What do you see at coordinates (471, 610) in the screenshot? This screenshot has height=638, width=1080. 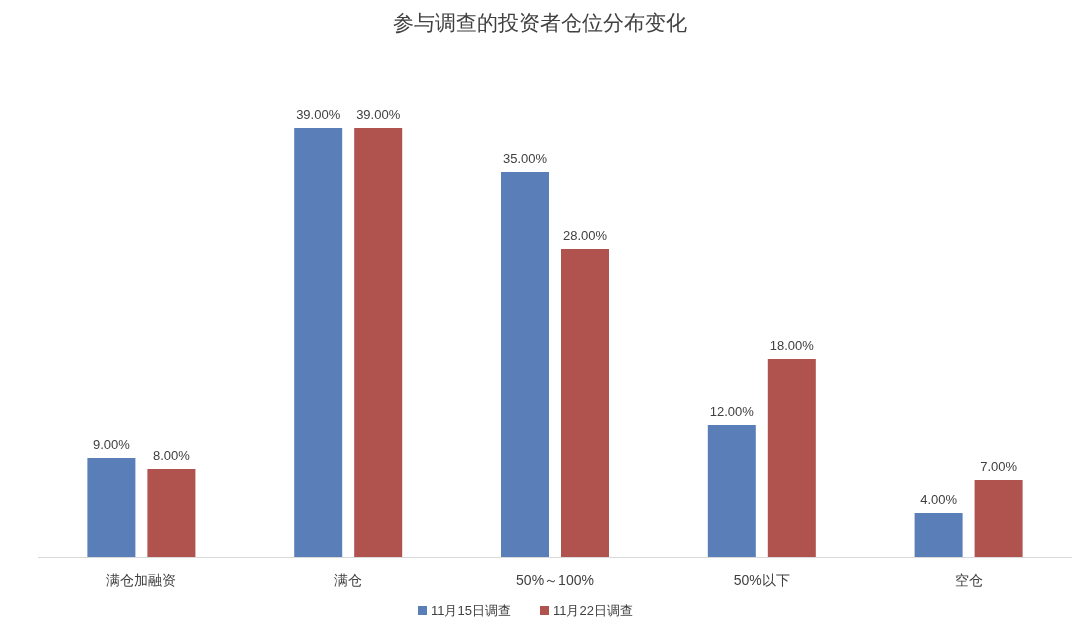 I see `legend-label: 11月15日调查` at bounding box center [471, 610].